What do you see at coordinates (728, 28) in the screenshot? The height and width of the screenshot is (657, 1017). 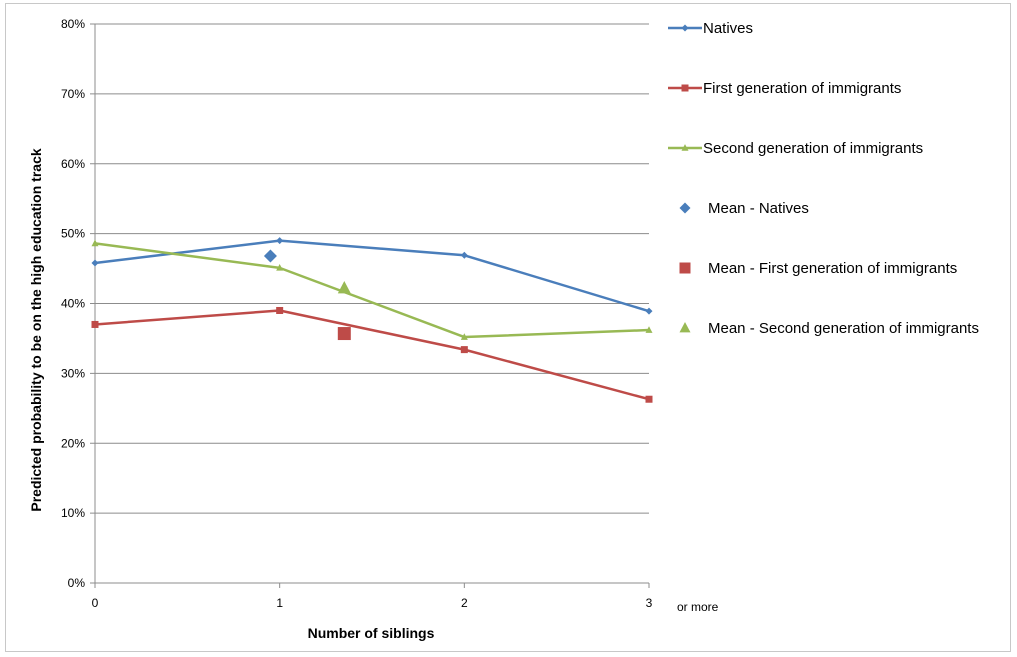 I see `legend-label: Natives` at bounding box center [728, 28].